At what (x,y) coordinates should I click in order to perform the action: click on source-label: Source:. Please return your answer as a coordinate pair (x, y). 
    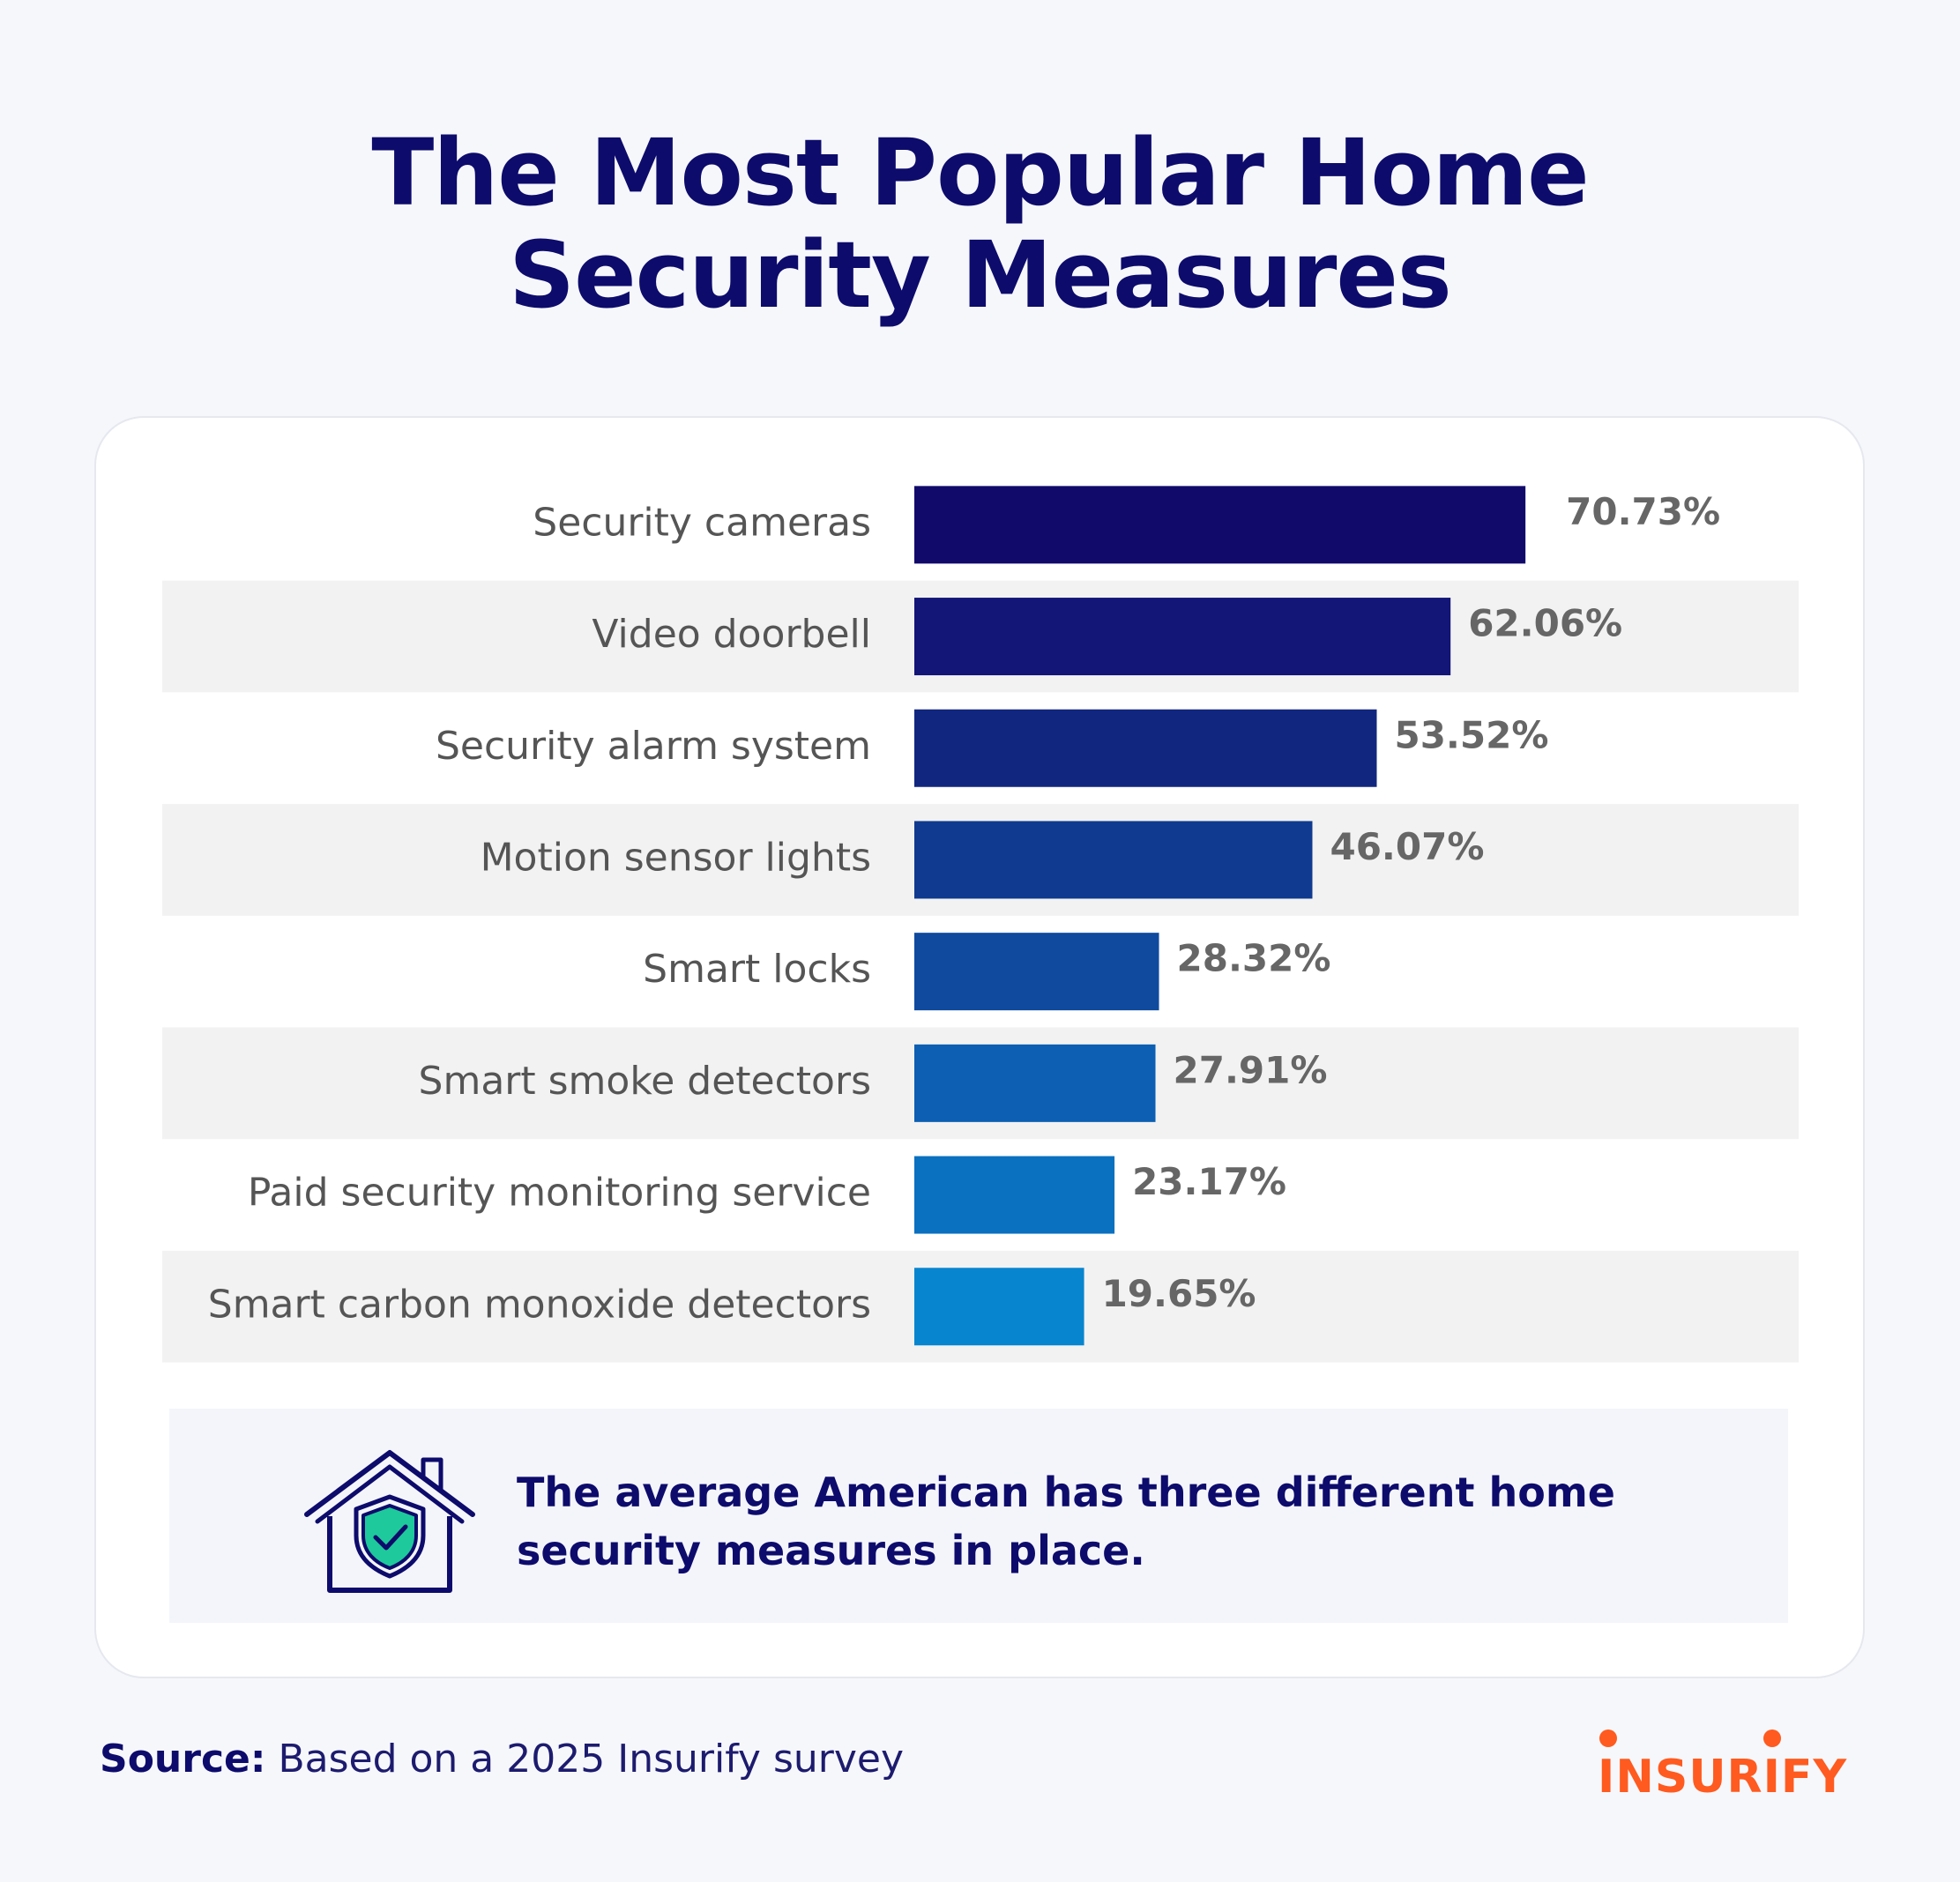
    Looking at the image, I should click on (183, 1760).